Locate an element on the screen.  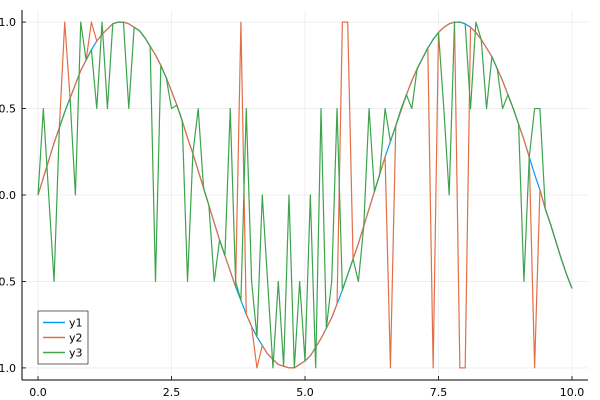
x-tick-label: 10.0 is located at coordinates (572, 392).